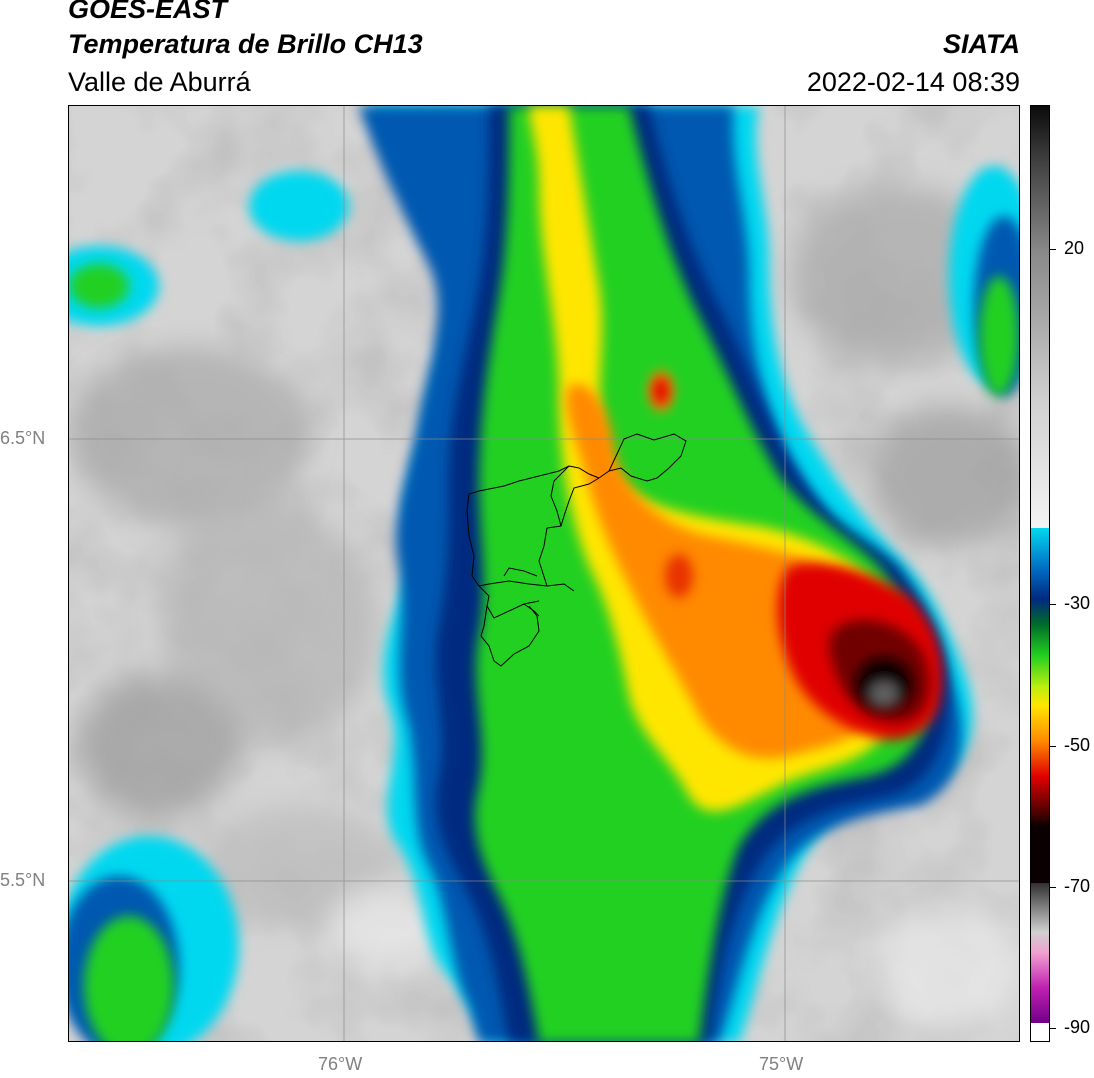 This screenshot has height=1078, width=1094. I want to click on lat-label-5-5n: 5.5°N, so click(23, 880).